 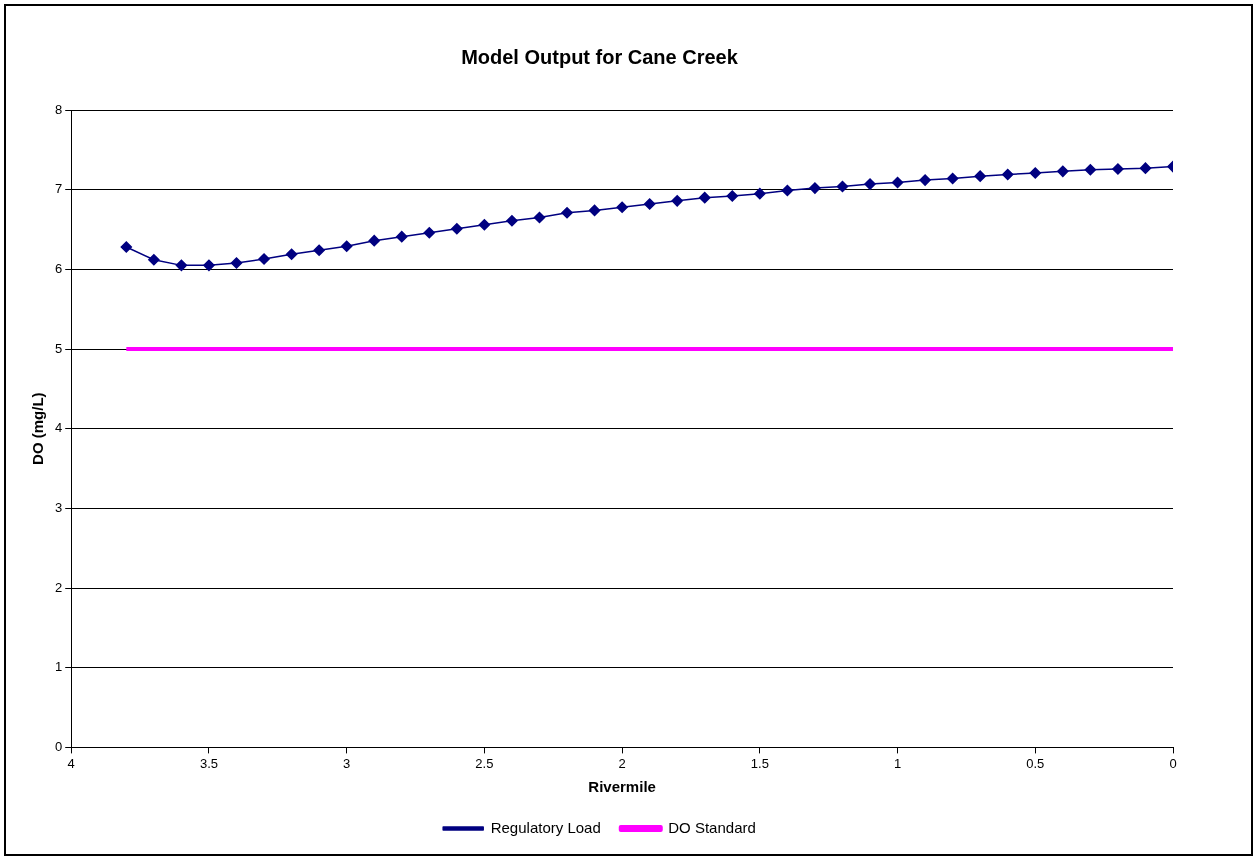 What do you see at coordinates (545, 827) in the screenshot?
I see `legend-label: Regulatory Load` at bounding box center [545, 827].